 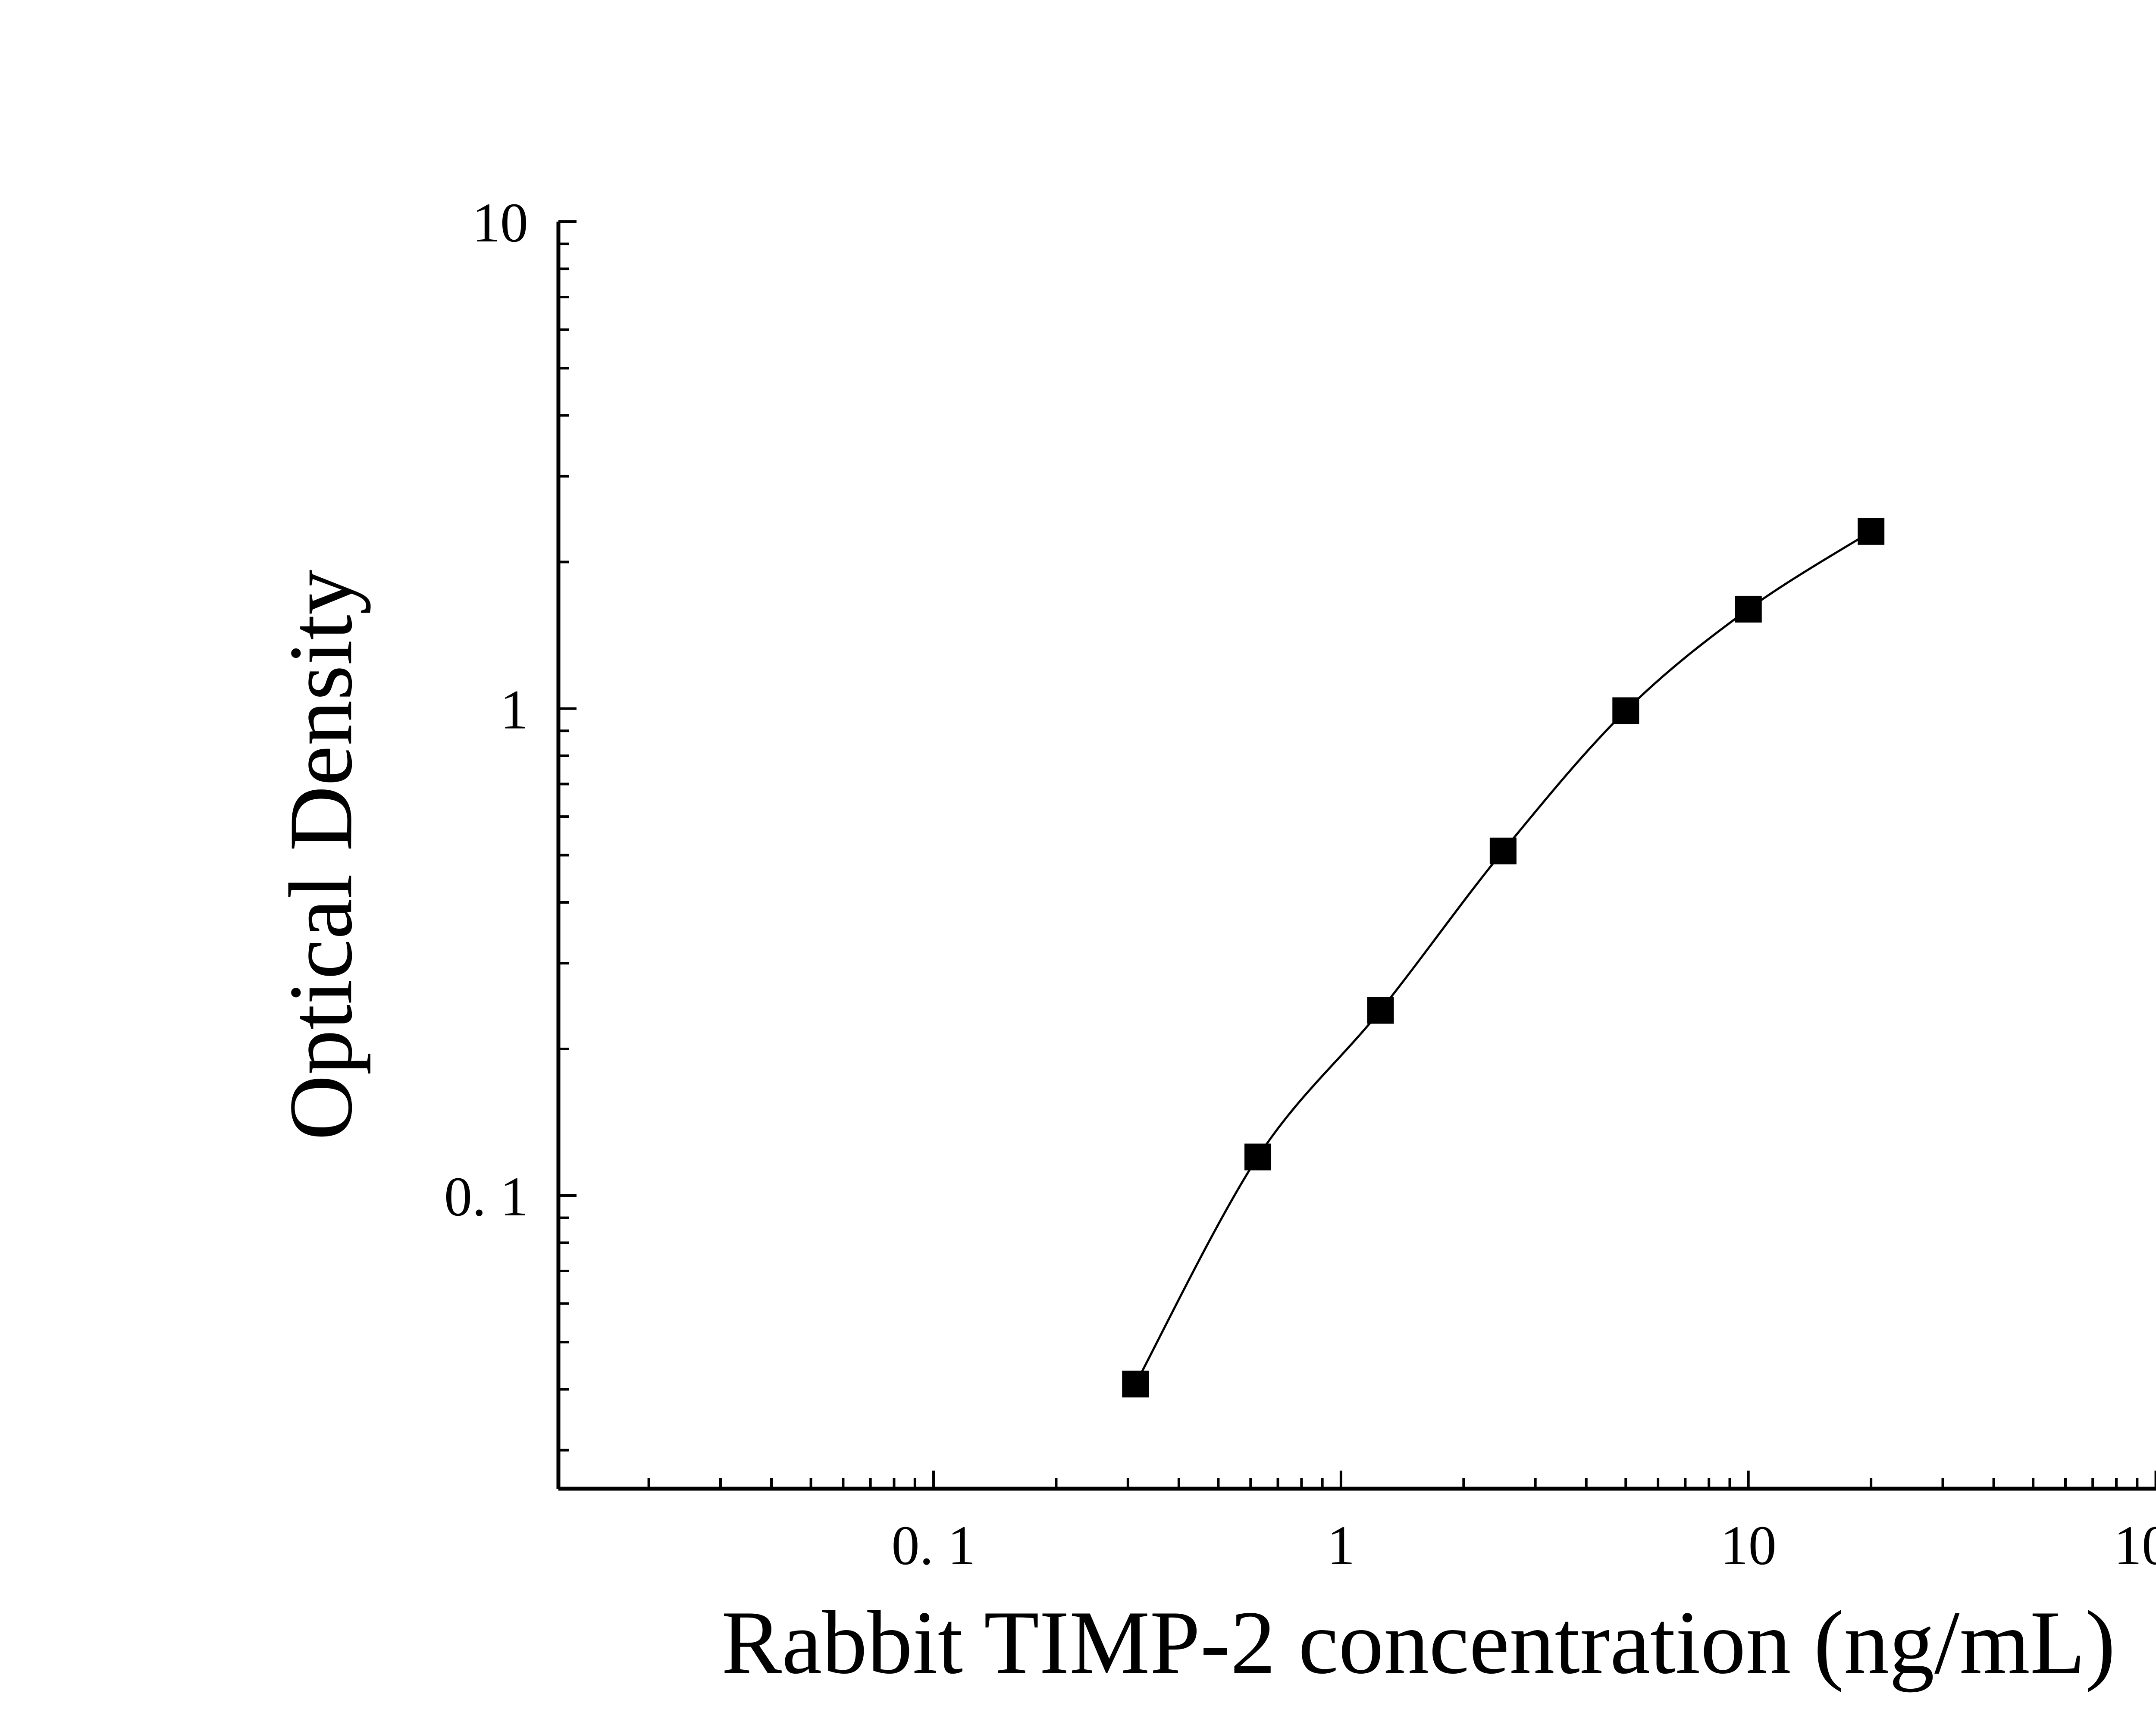 What do you see at coordinates (514, 710) in the screenshot?
I see `y-tick-label: 1` at bounding box center [514, 710].